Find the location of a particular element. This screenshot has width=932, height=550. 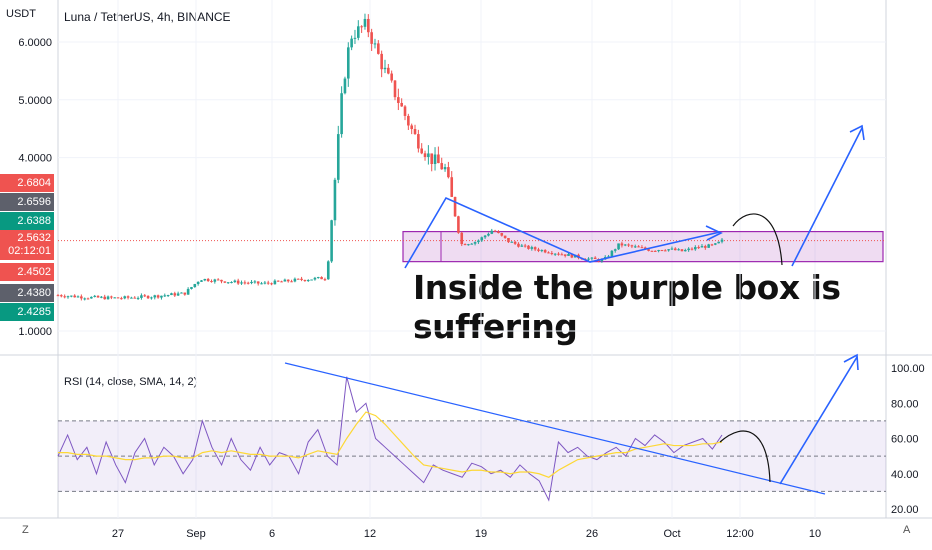

price-tag: 2.5632 02:12:01 is located at coordinates (27, 245).